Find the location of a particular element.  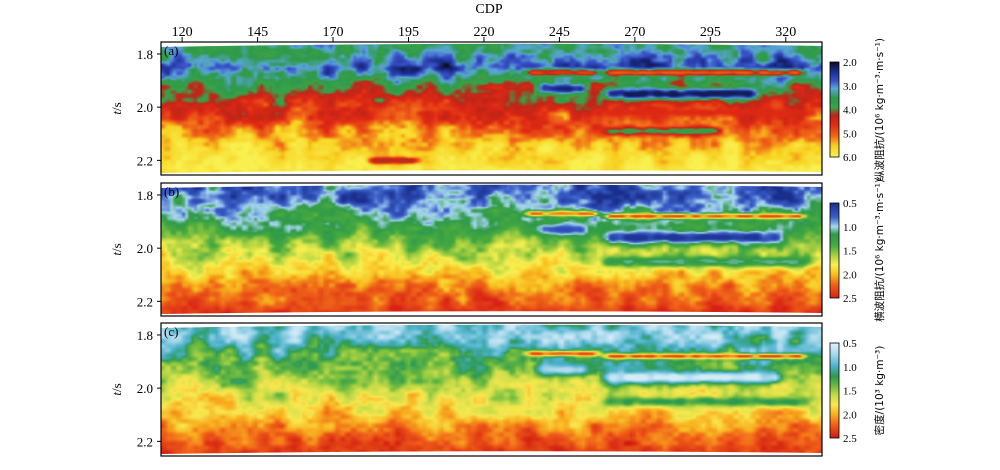

x-tick-label: 220 is located at coordinates (483, 32).